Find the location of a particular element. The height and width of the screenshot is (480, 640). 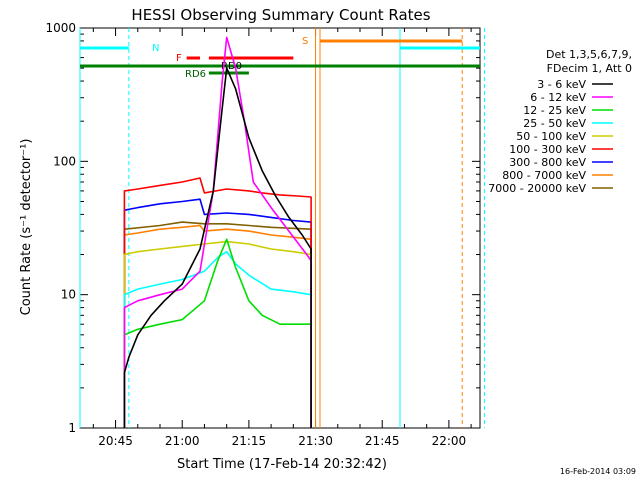

series-50-100-kev is located at coordinates (217, 334).